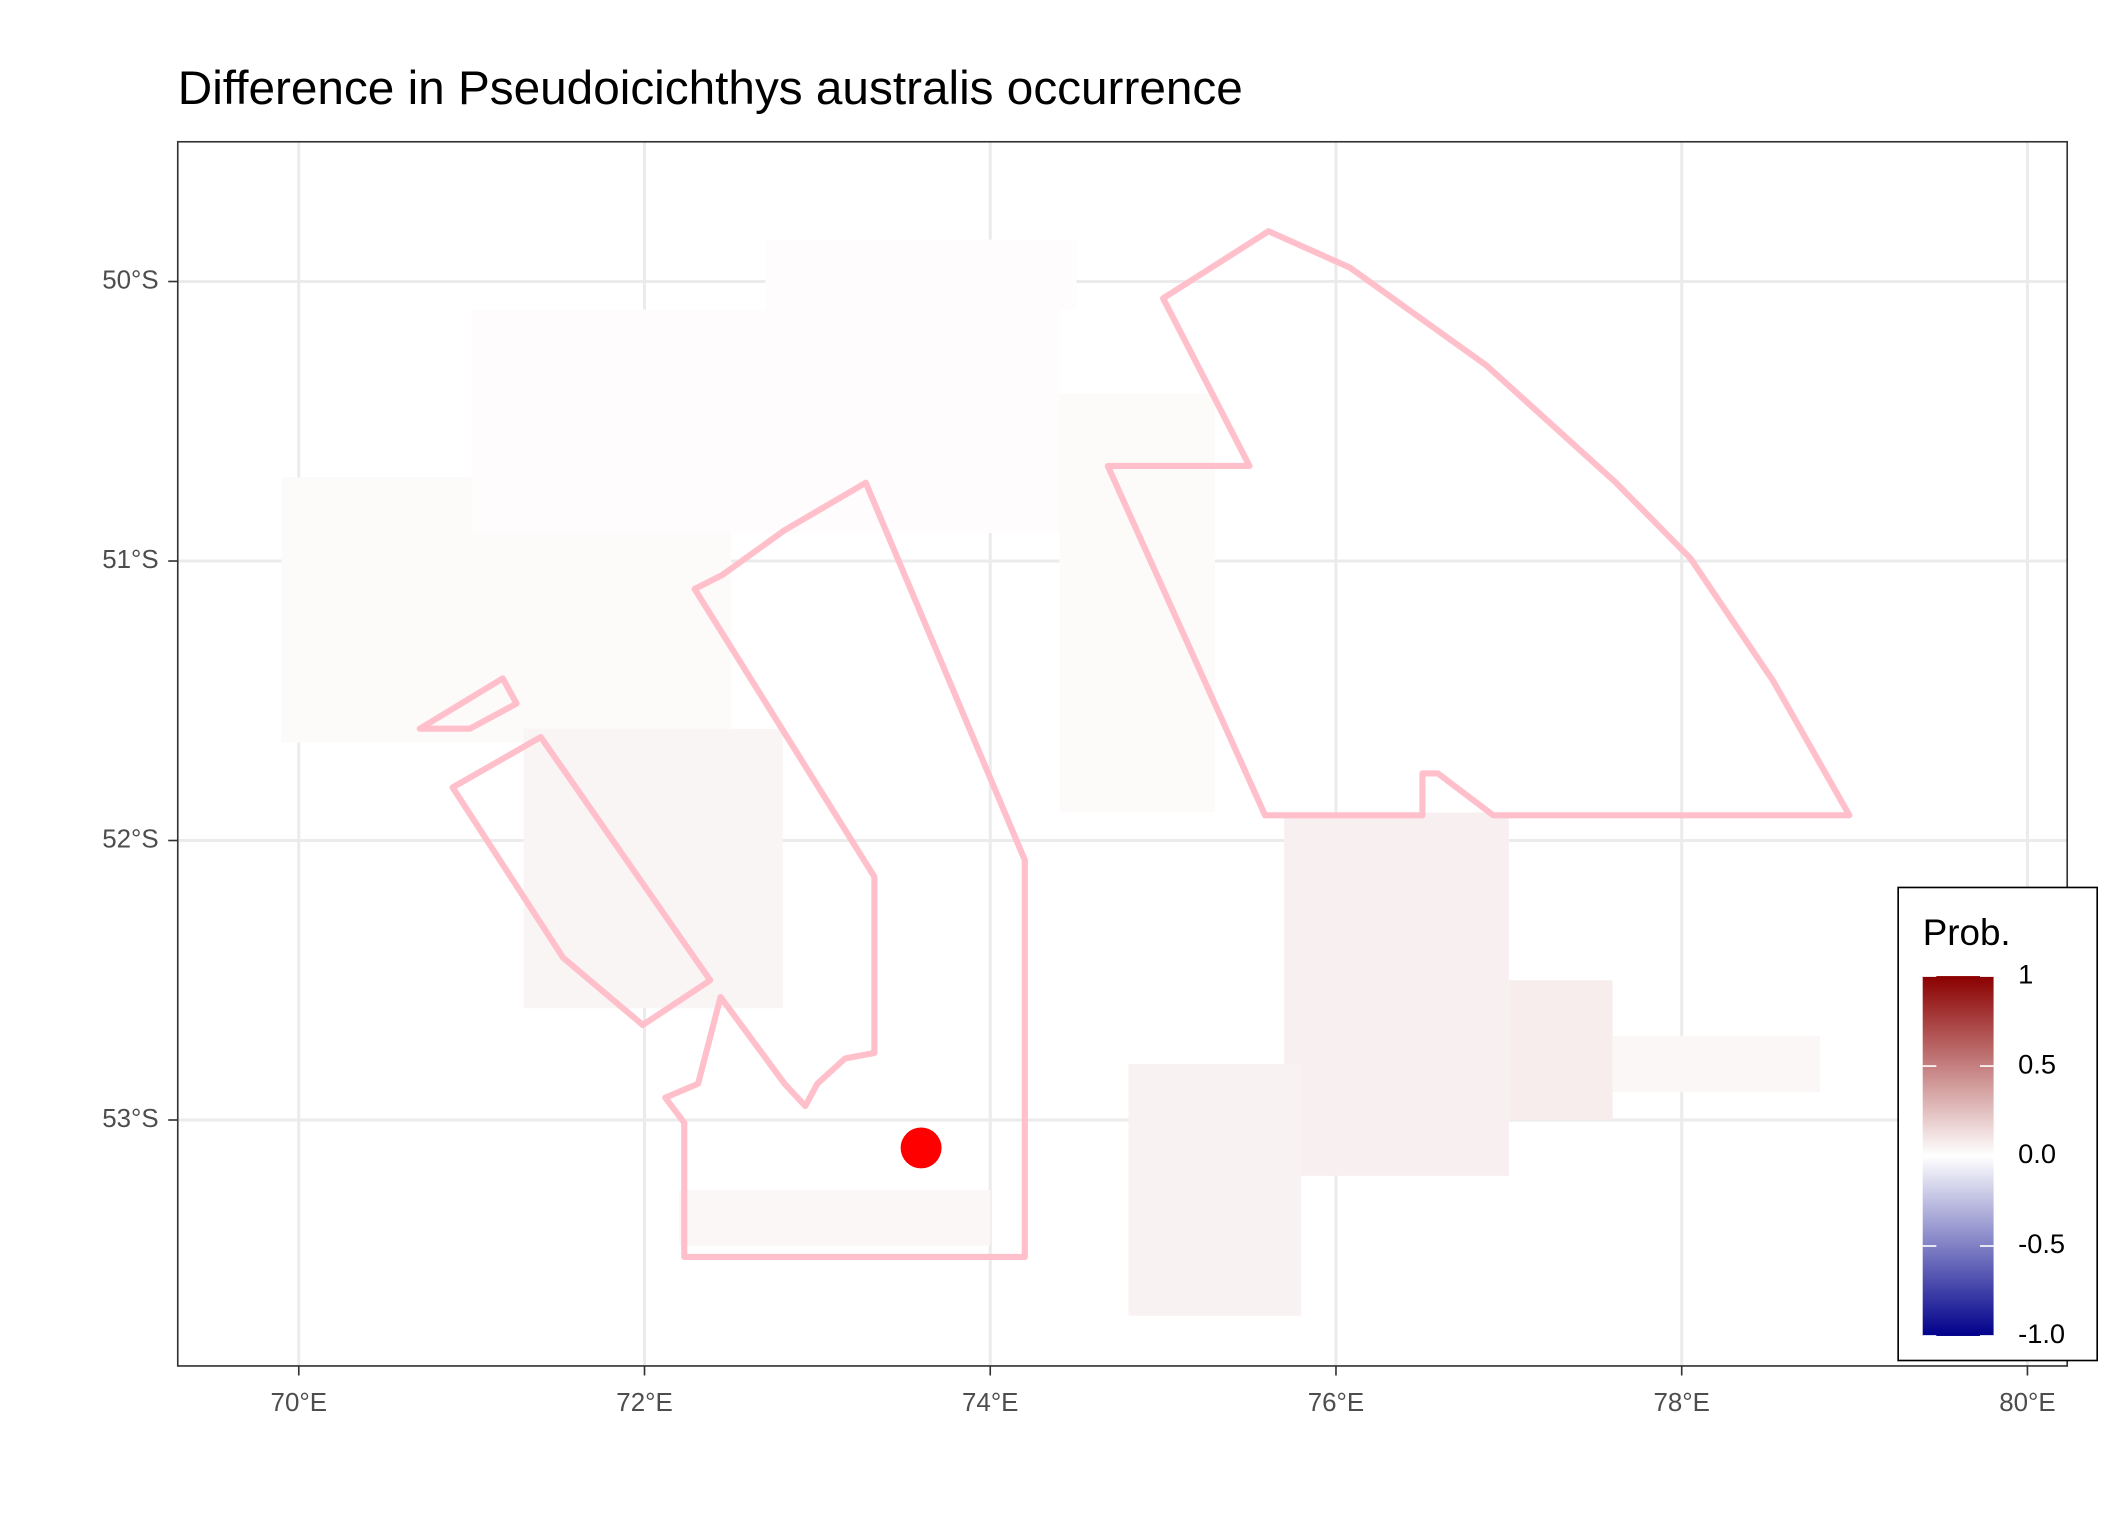 The width and height of the screenshot is (2125, 1535). What do you see at coordinates (2041, 1243) in the screenshot?
I see `legend-tick-label: -0.5` at bounding box center [2041, 1243].